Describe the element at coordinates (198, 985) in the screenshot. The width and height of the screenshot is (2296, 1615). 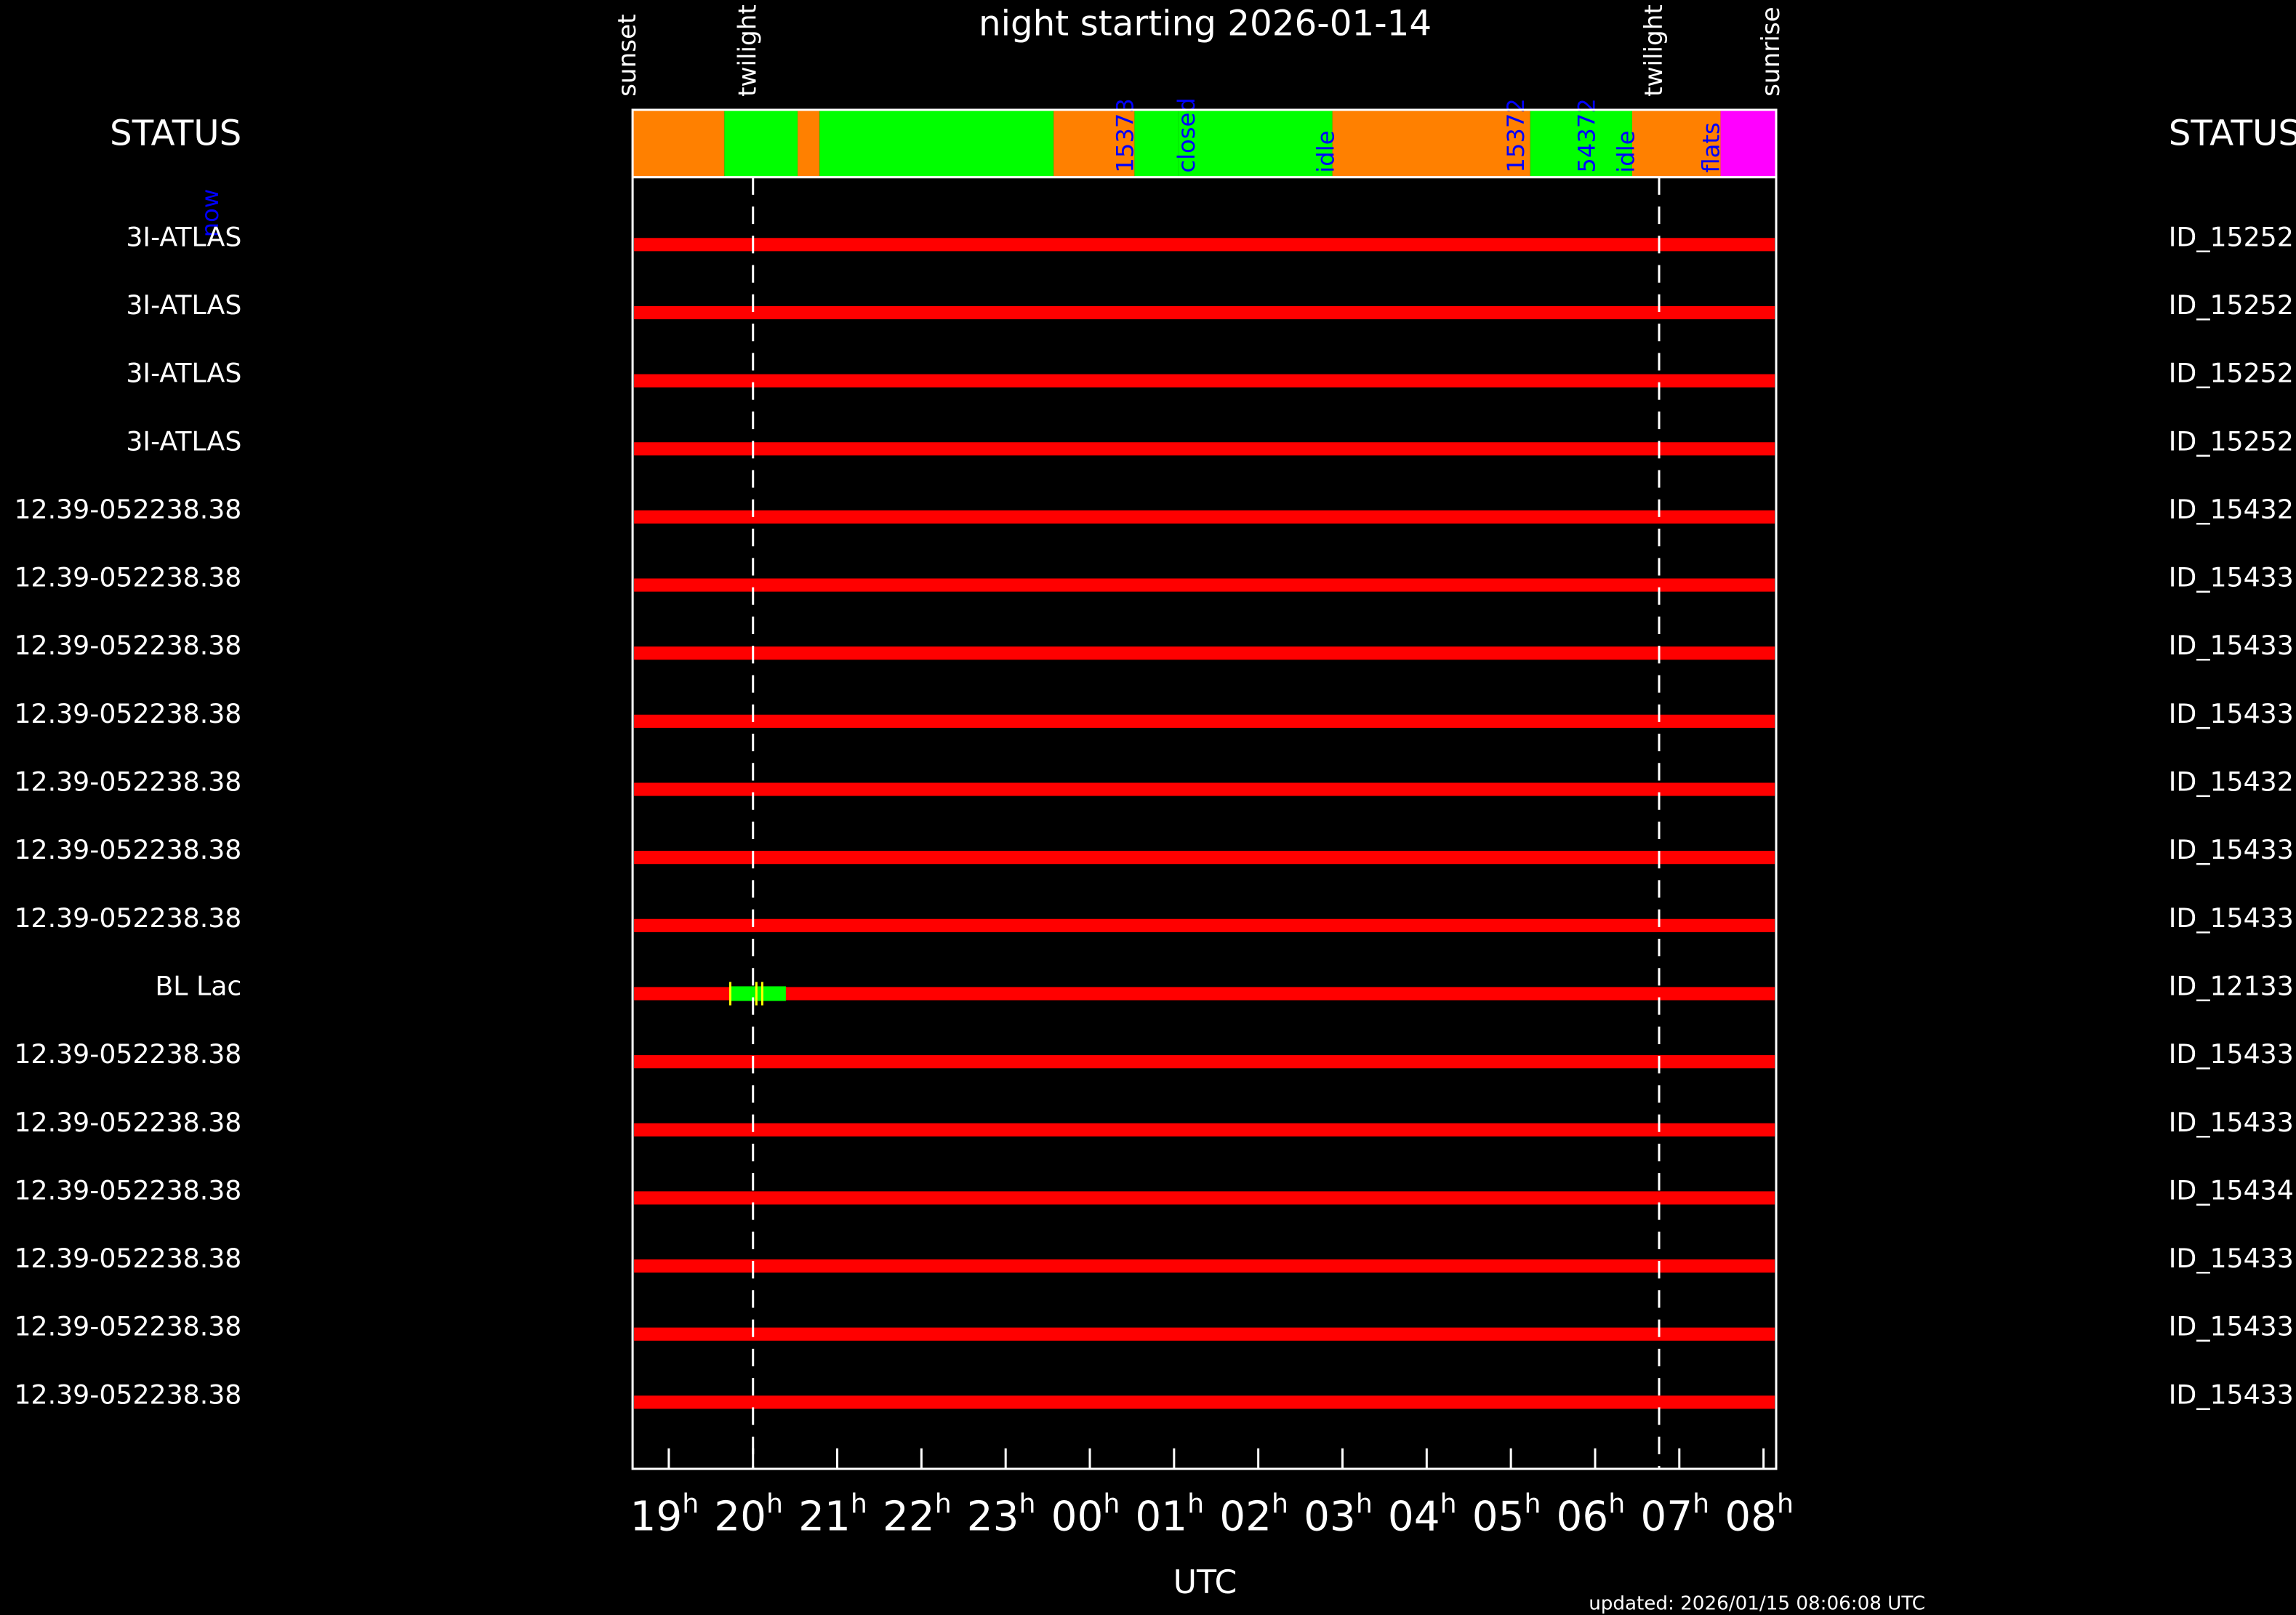
I see `row-name: BL Lac` at that location.